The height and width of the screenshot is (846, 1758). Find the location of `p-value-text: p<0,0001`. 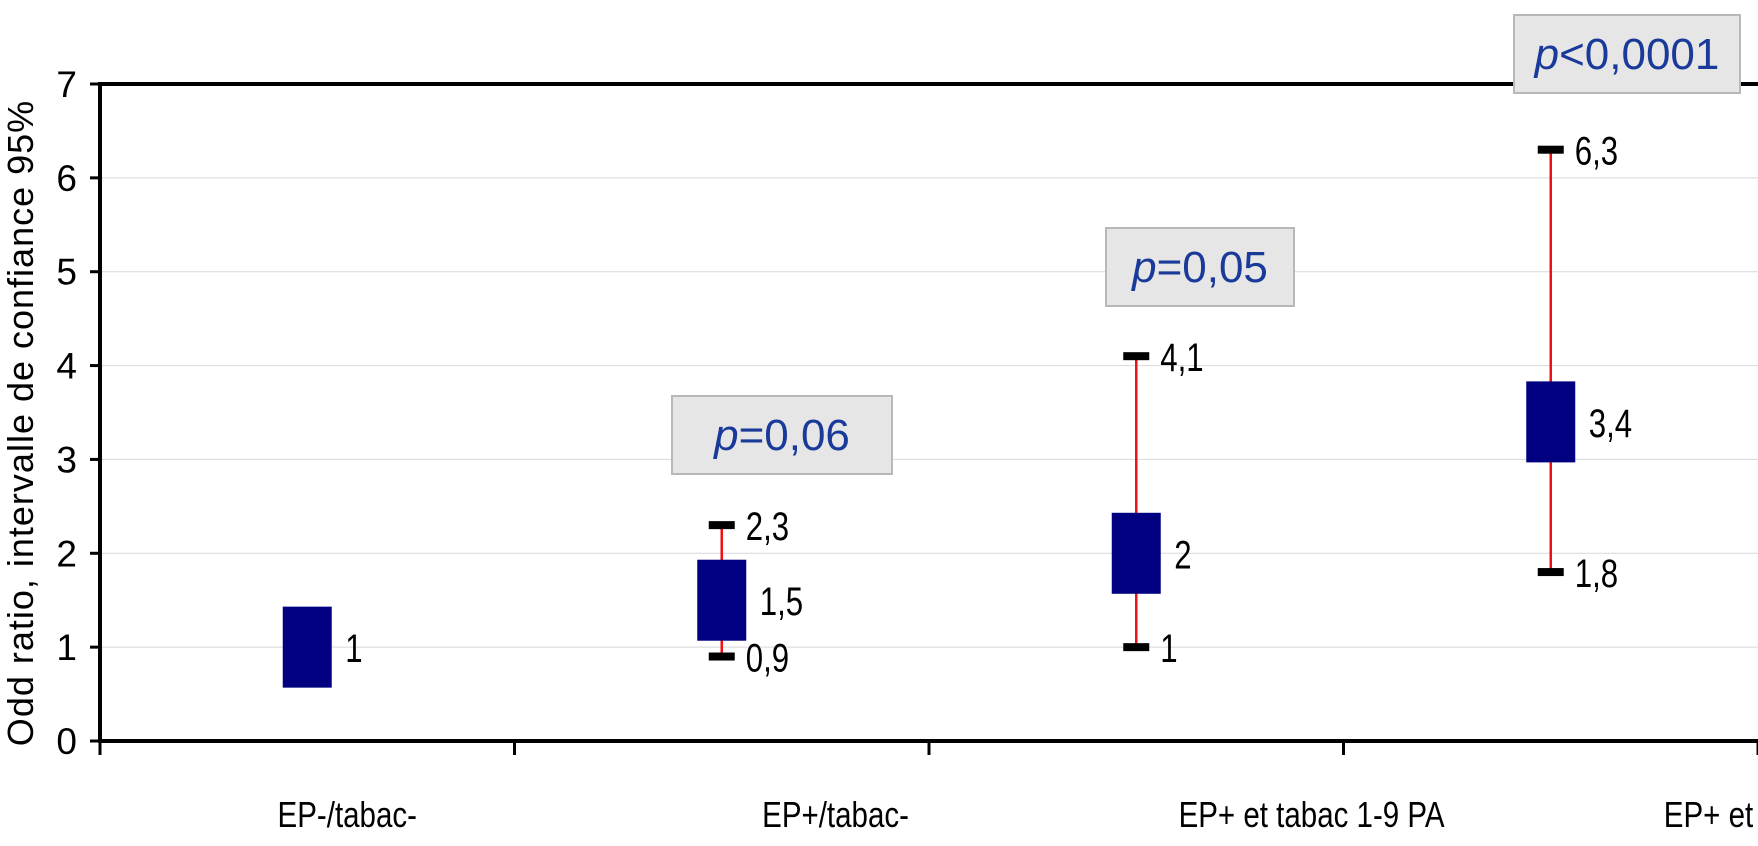

p-value-text: p<0,0001 is located at coordinates (1626, 54).